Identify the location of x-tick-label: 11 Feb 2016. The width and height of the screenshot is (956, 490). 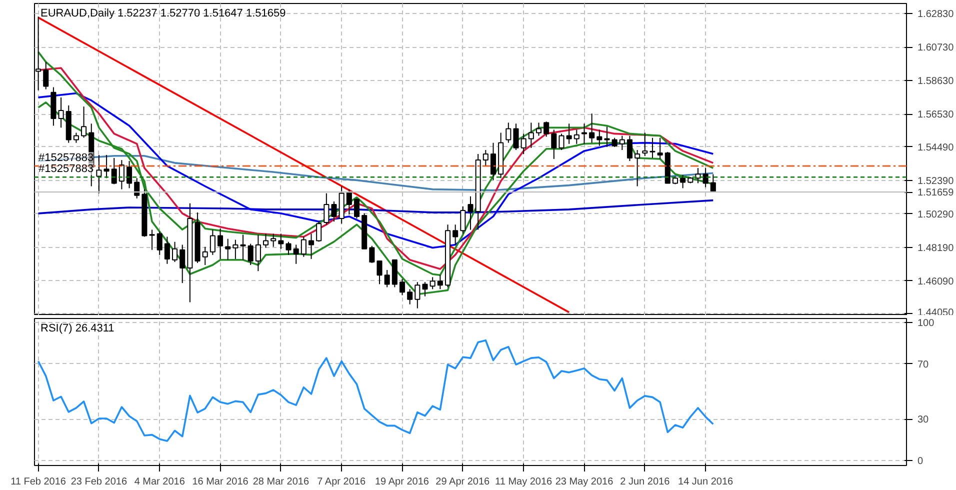
(38, 482).